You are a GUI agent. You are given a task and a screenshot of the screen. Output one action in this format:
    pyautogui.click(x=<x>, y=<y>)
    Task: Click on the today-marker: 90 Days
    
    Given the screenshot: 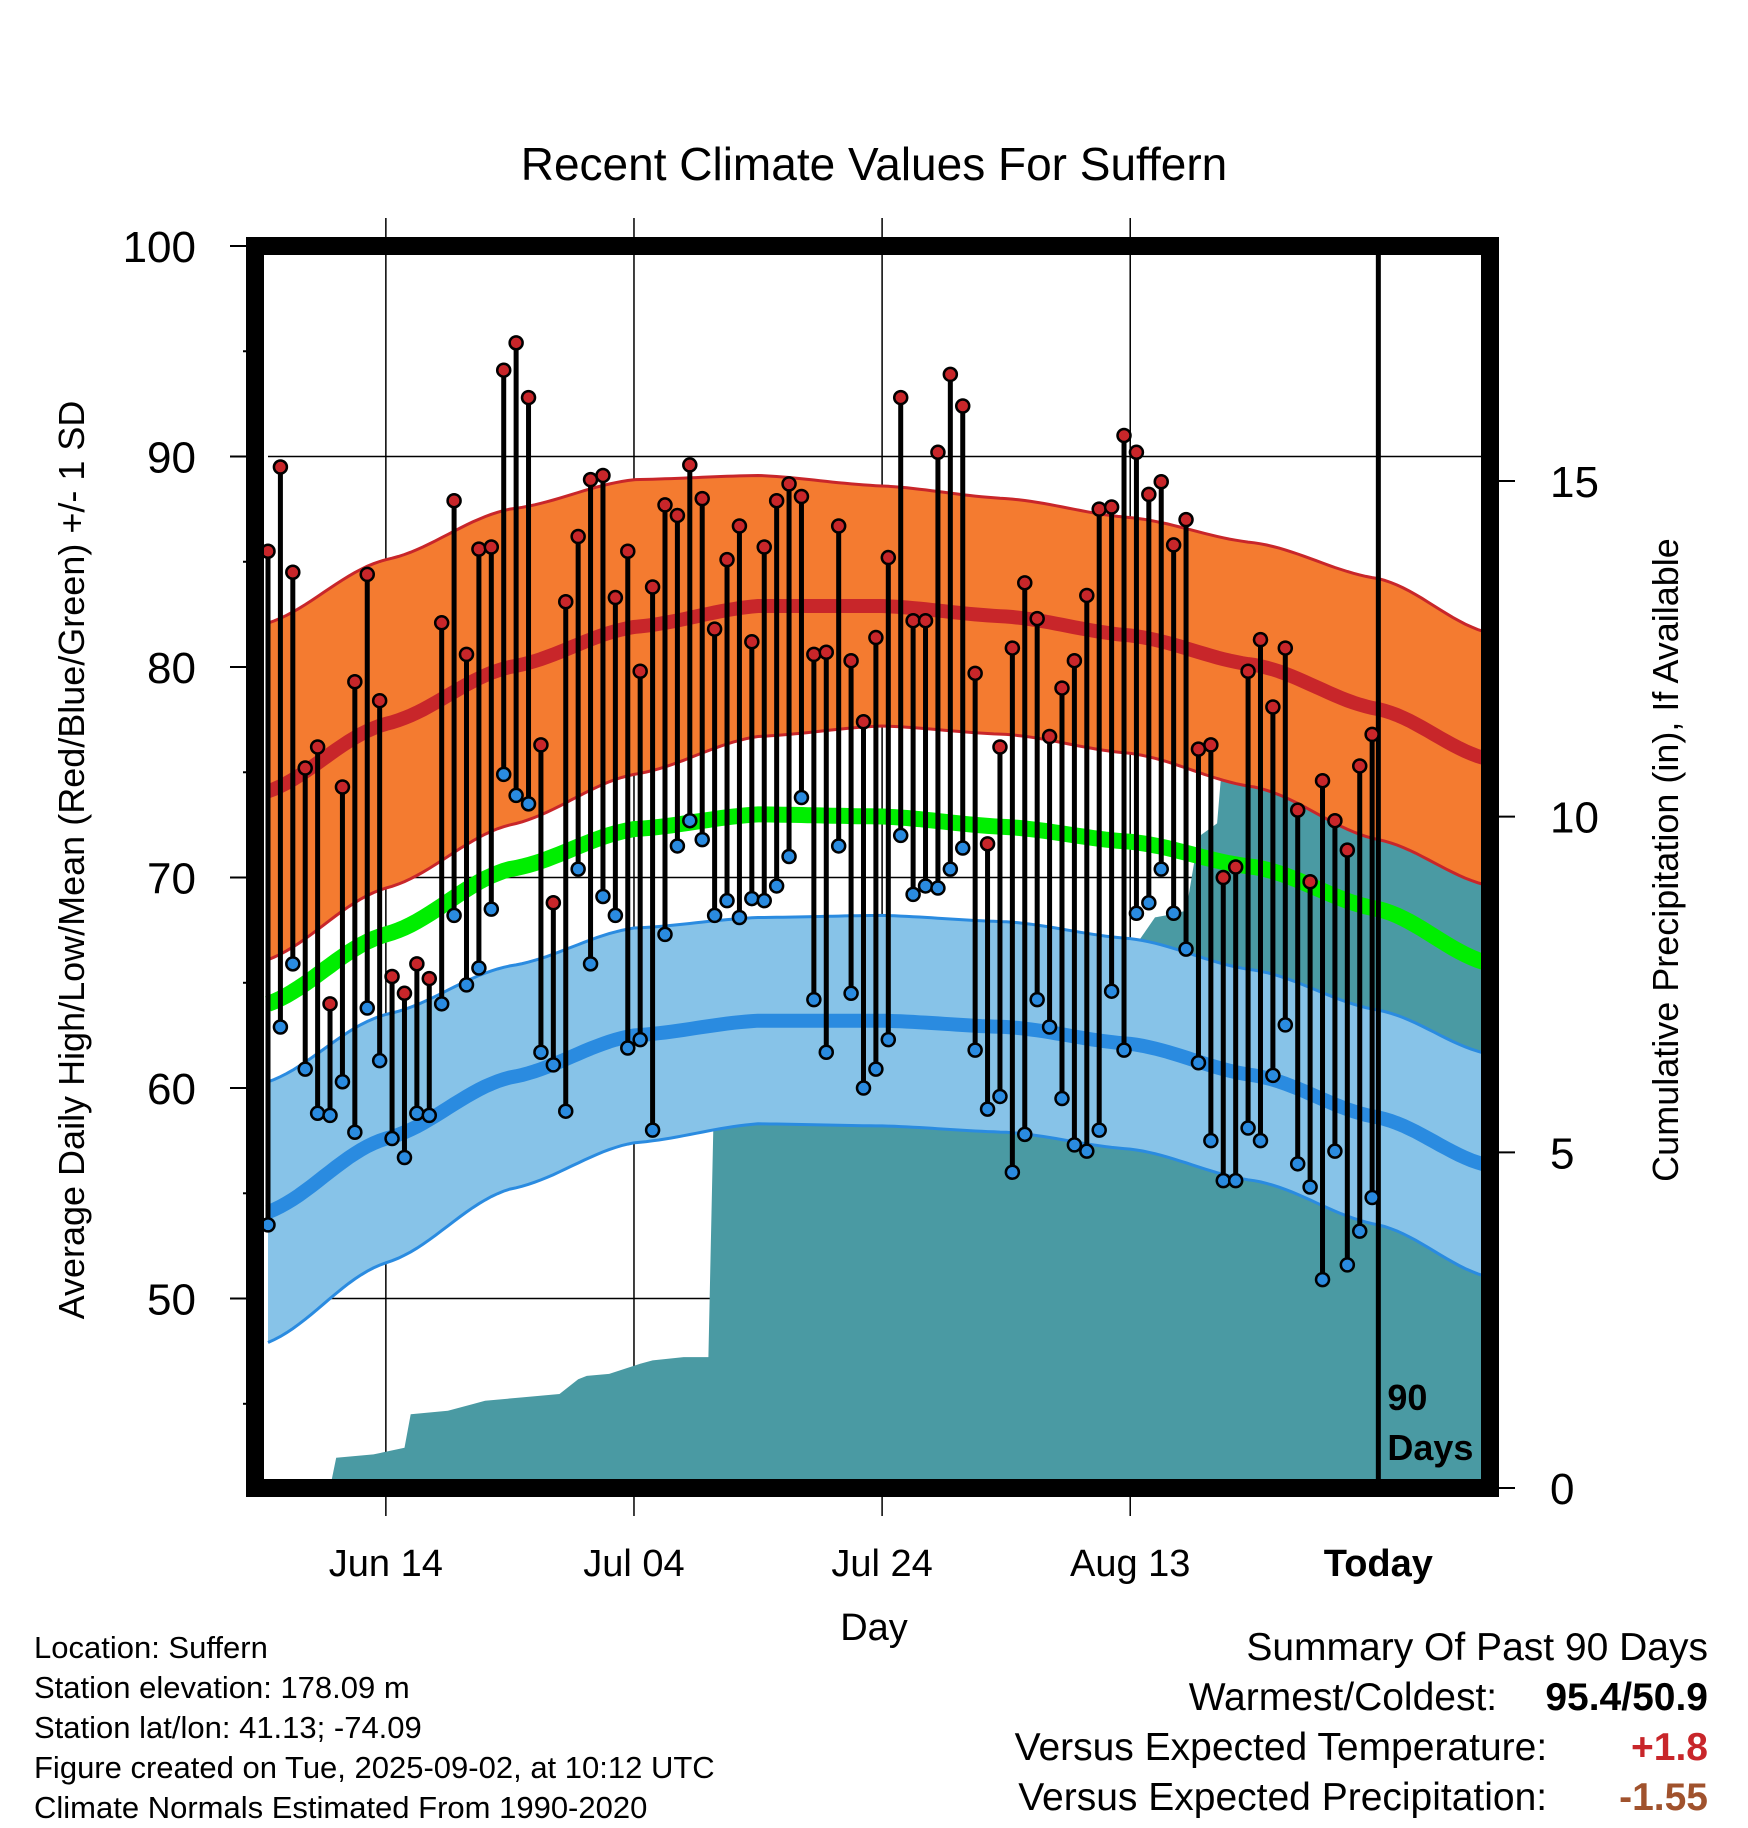 What is the action you would take?
    pyautogui.click(x=1424, y=867)
    